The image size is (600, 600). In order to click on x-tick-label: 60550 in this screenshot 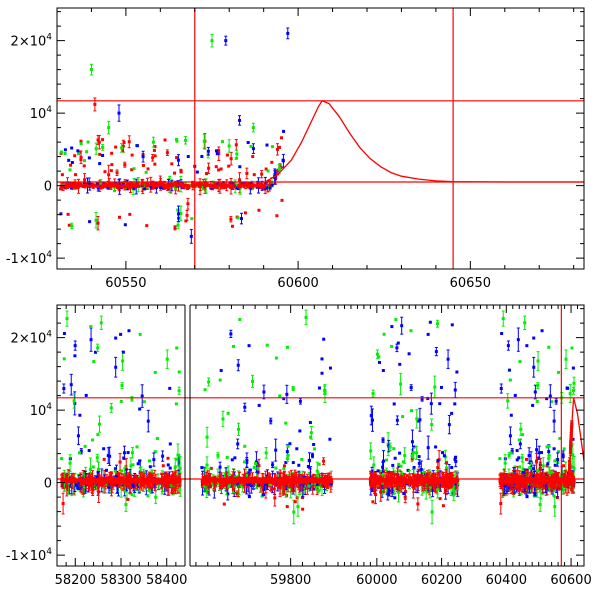, I will do `click(125, 283)`.